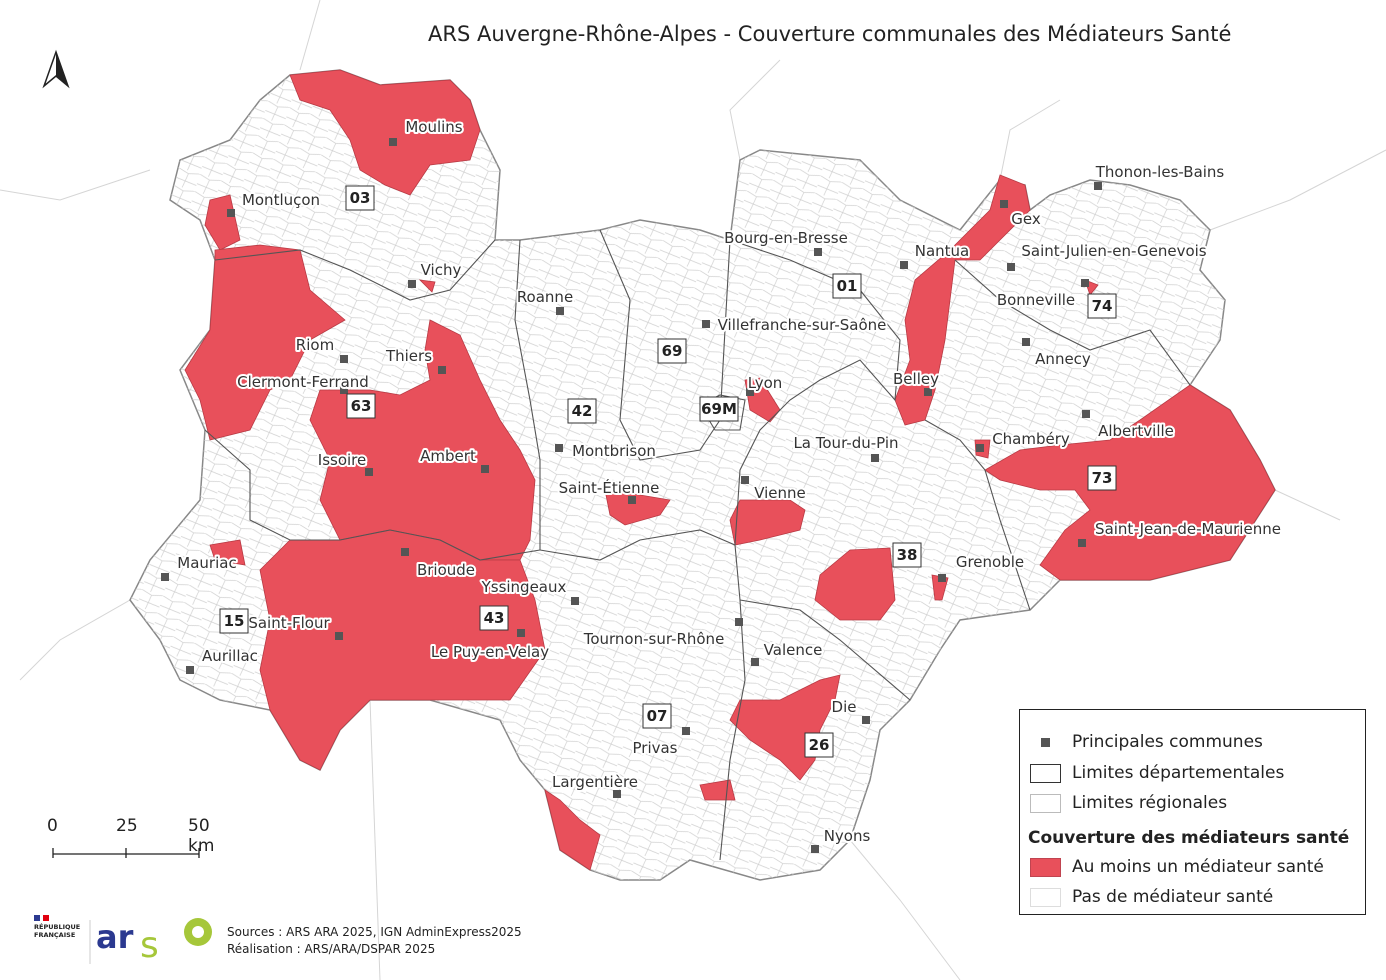  Describe the element at coordinates (672, 351) in the screenshot. I see `department-code-label: 69` at that location.